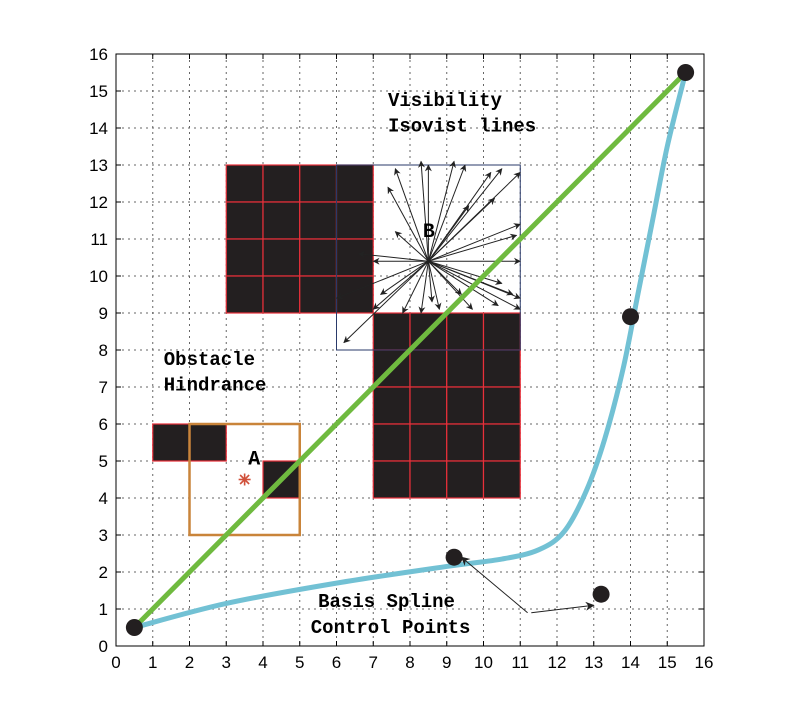  What do you see at coordinates (630, 662) in the screenshot?
I see `x-tick-label: 14` at bounding box center [630, 662].